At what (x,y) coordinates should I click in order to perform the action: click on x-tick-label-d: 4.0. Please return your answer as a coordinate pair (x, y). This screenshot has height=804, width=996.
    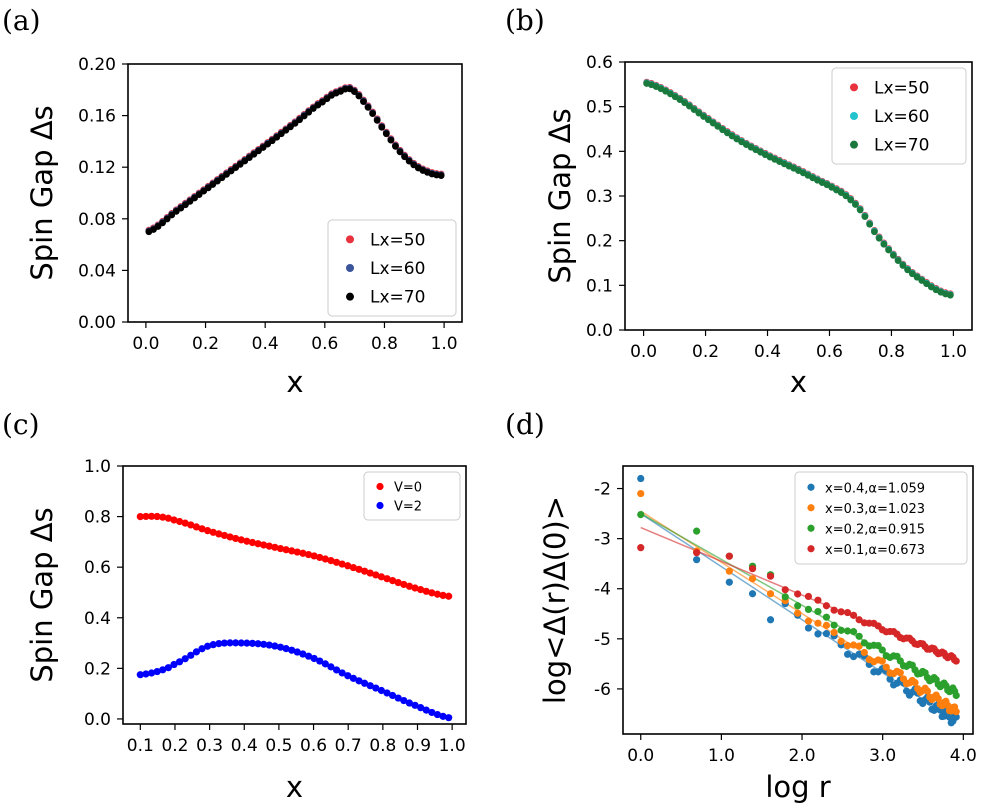
    Looking at the image, I should click on (963, 756).